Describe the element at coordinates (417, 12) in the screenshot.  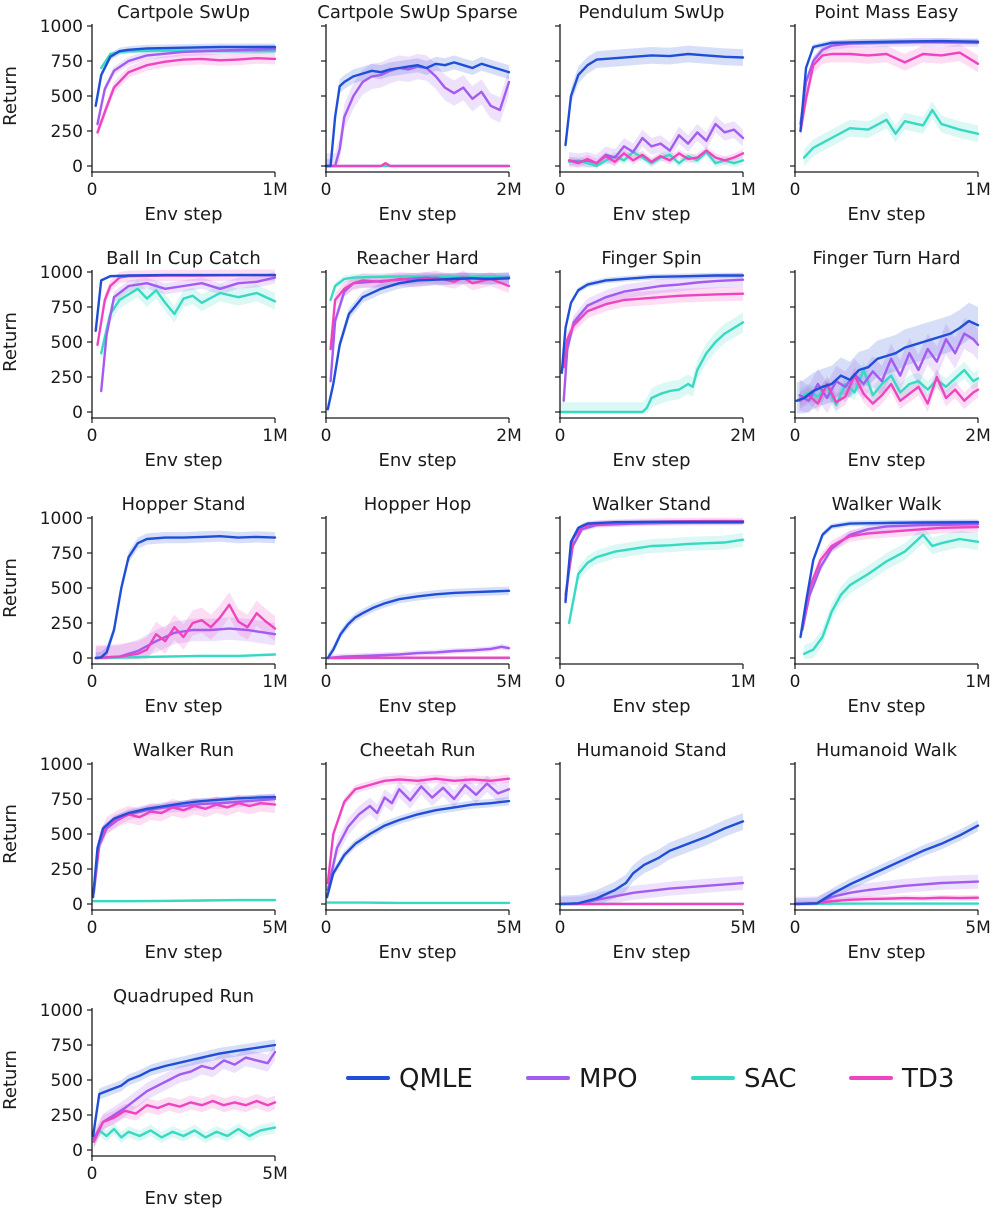
I see `panel-title: Cartpole SwUp Sparse` at that location.